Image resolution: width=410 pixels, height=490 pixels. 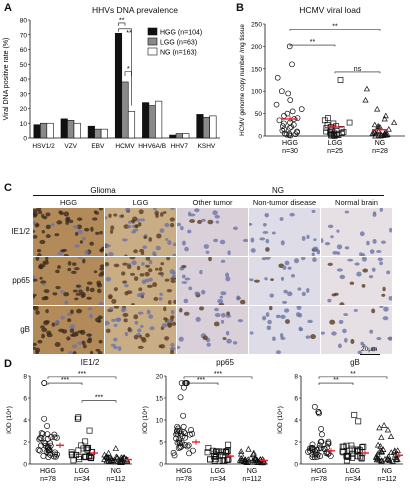 I want to click on b-y-tick-label: 250, so click(x=256, y=25).